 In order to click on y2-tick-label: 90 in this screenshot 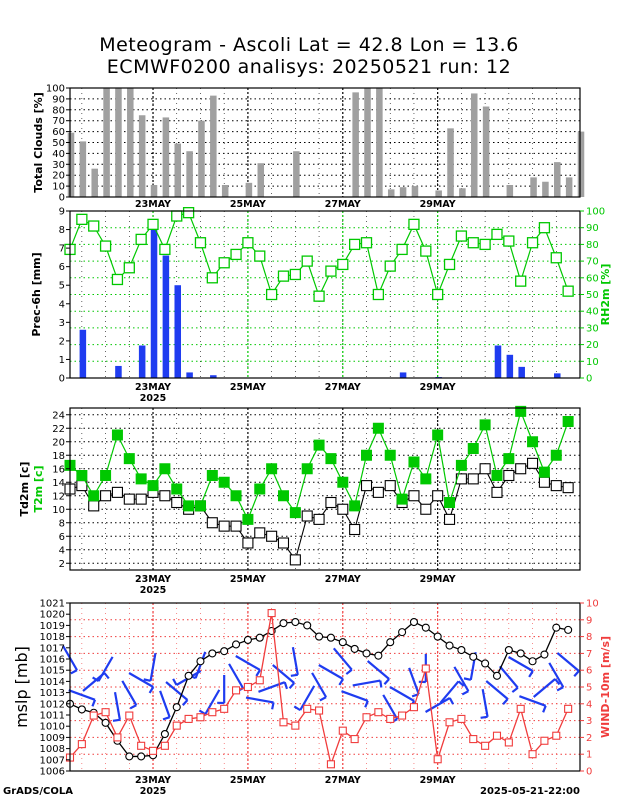, I will do `click(592, 228)`.